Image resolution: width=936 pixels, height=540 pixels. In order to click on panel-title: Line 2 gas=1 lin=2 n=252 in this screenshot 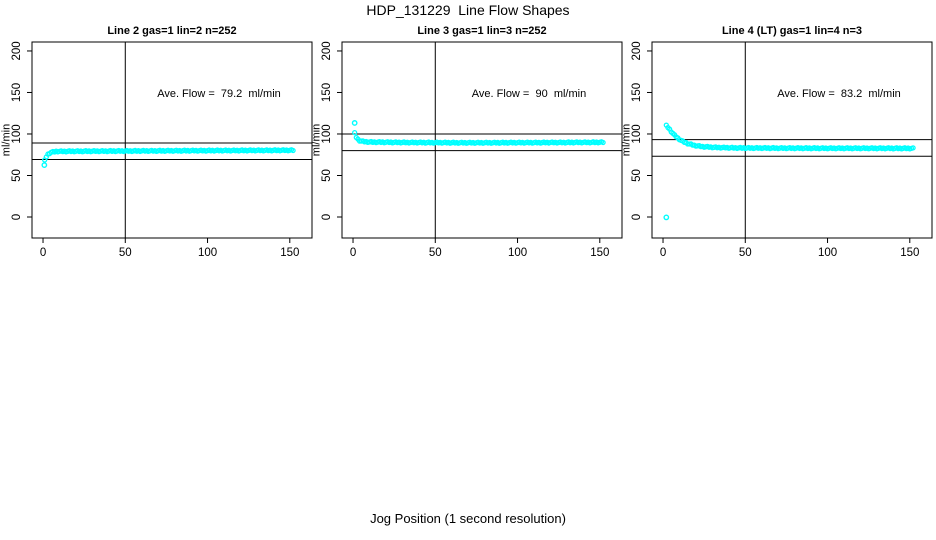, I will do `click(171, 31)`.